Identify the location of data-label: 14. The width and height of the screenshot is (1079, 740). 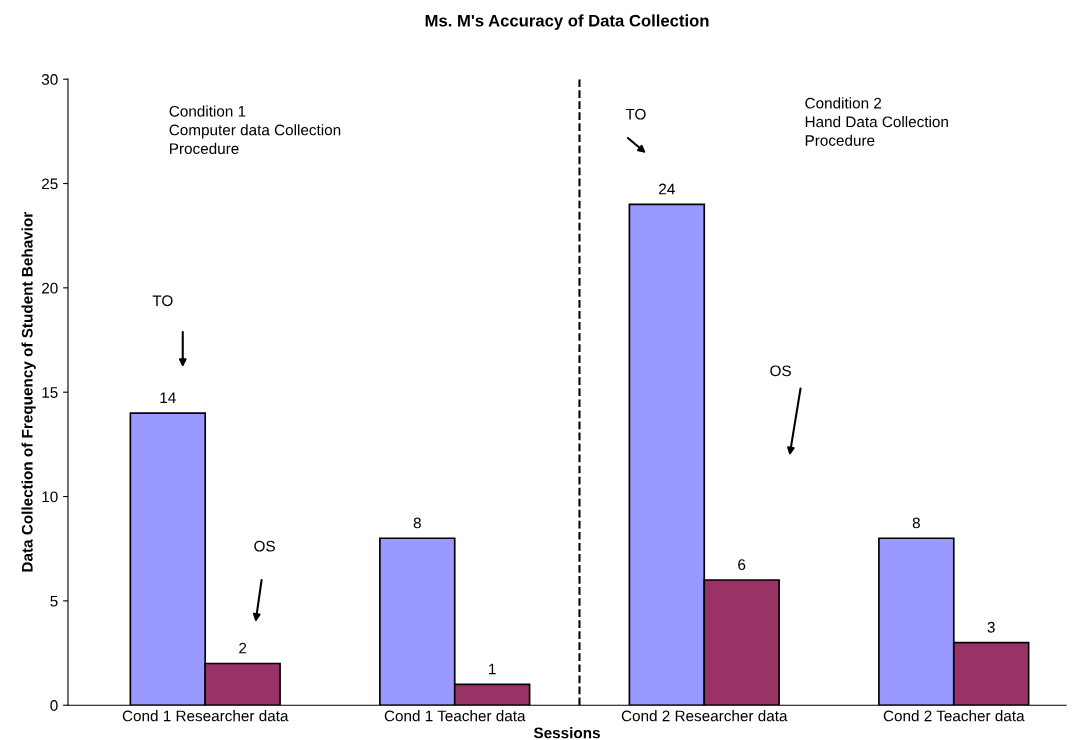
(168, 397).